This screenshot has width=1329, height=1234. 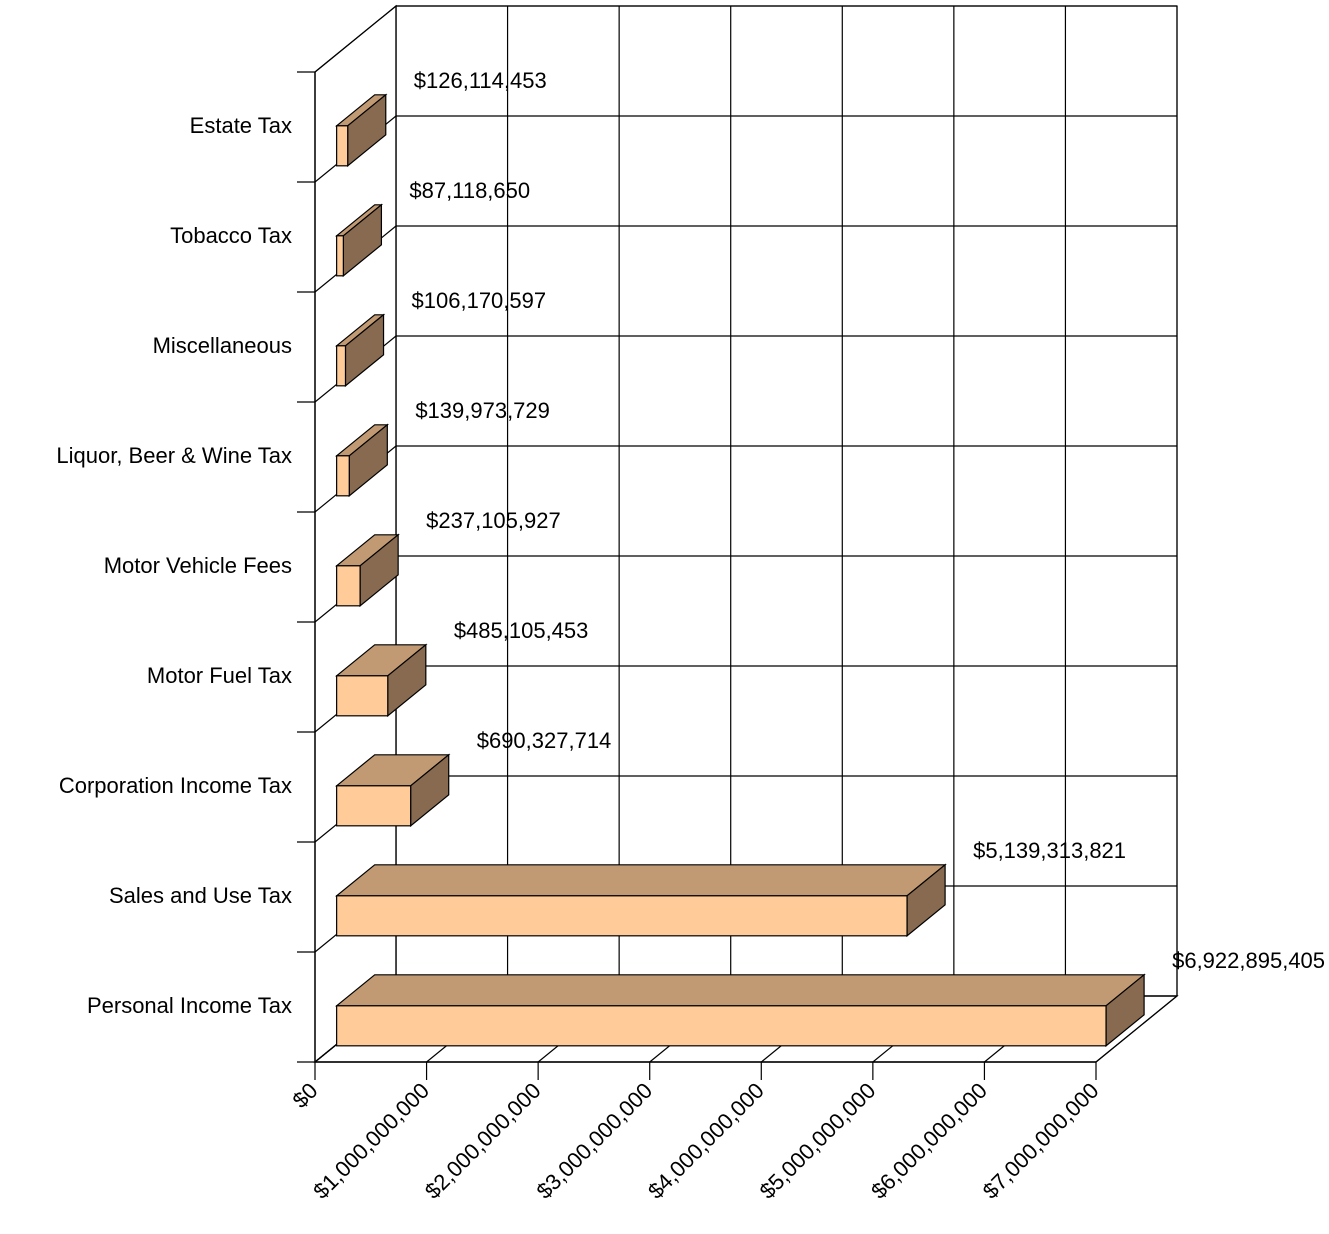 I want to click on value-label: $5,139,313,821, so click(x=1049, y=850).